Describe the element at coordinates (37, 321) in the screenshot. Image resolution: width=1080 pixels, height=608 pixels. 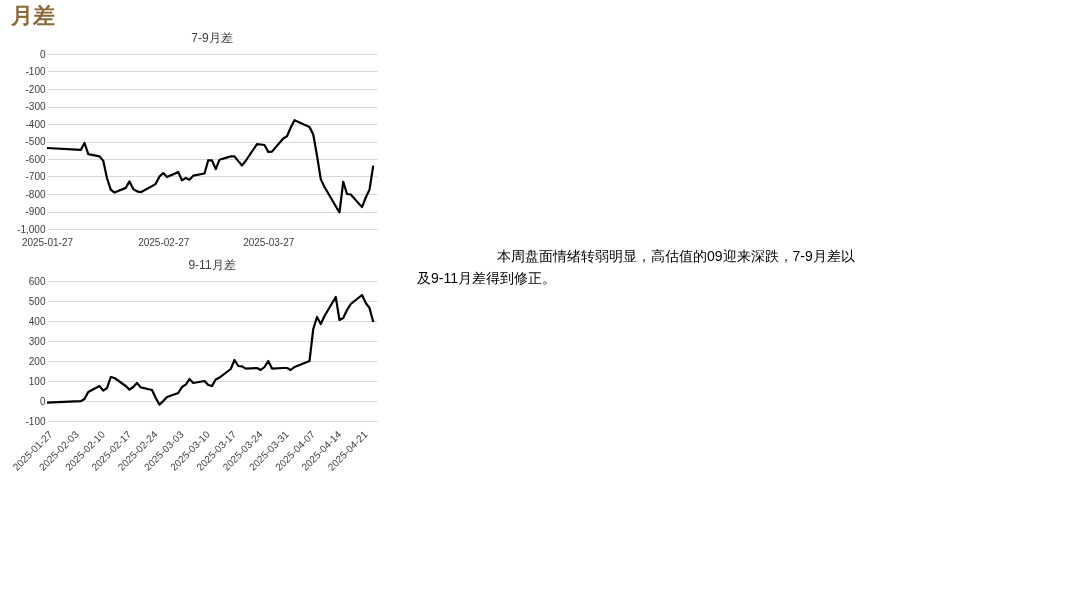
I see `y-tick-label: 400` at that location.